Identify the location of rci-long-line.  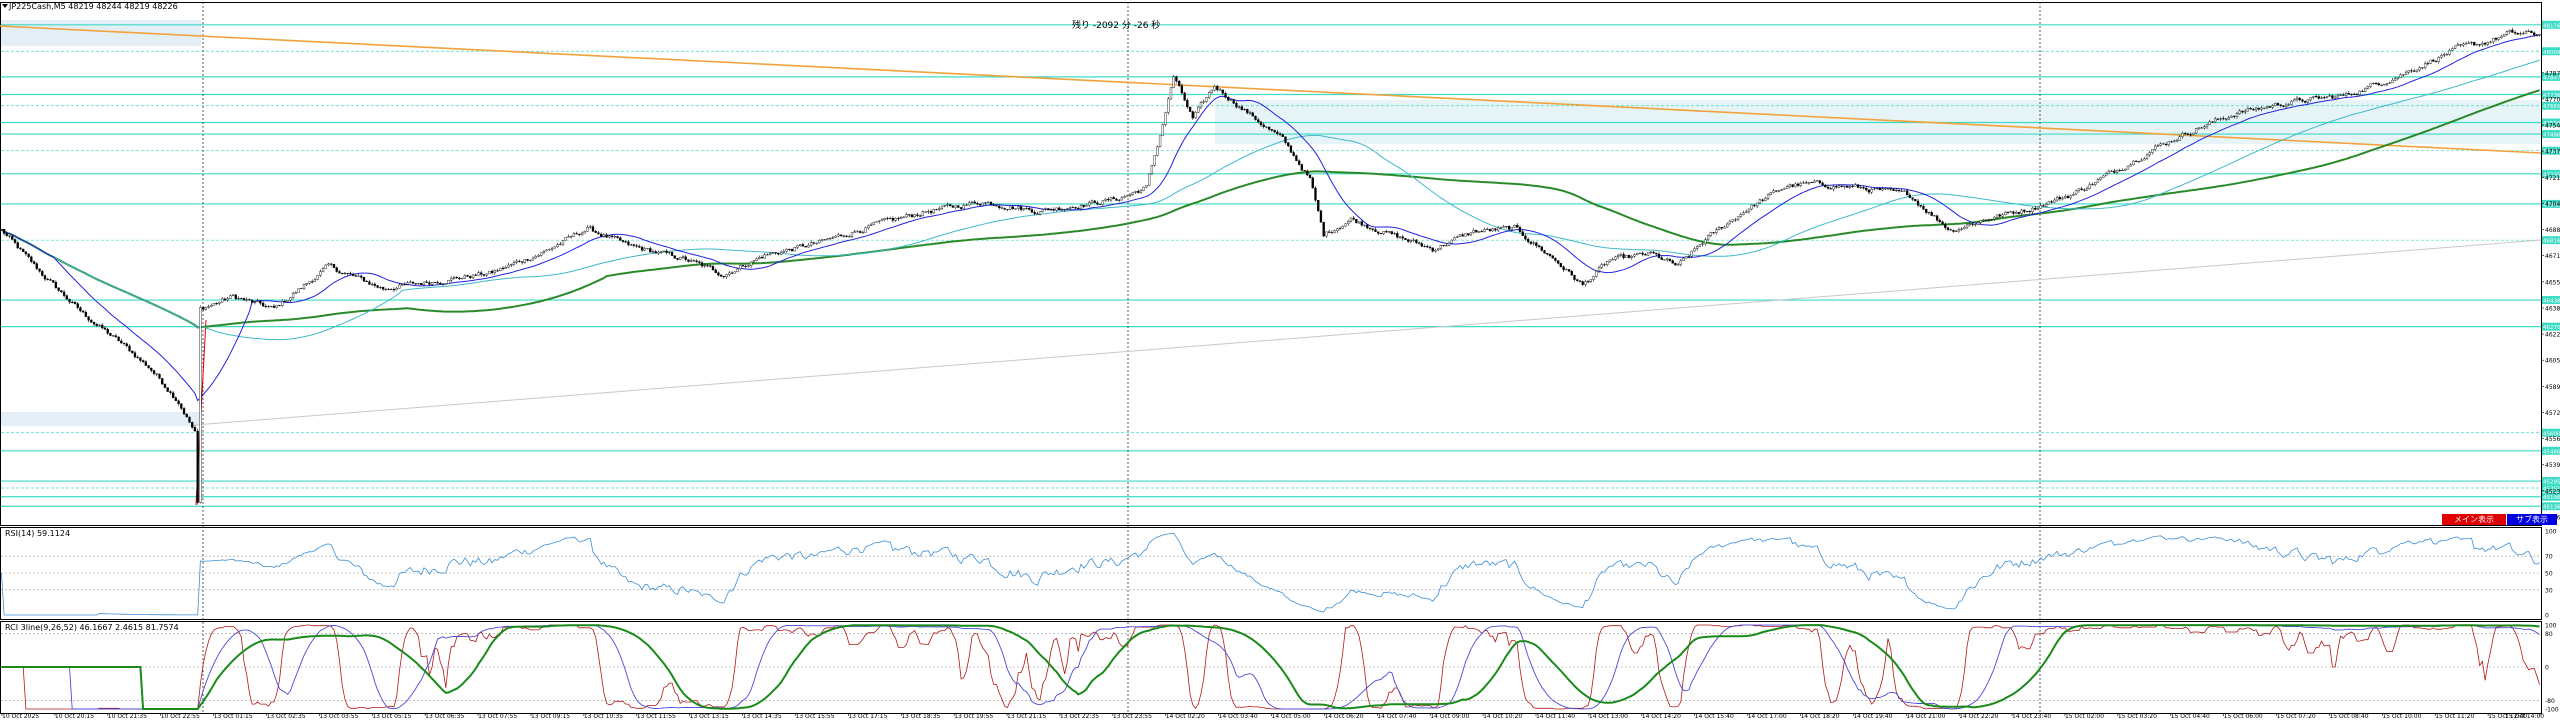
(1270, 667).